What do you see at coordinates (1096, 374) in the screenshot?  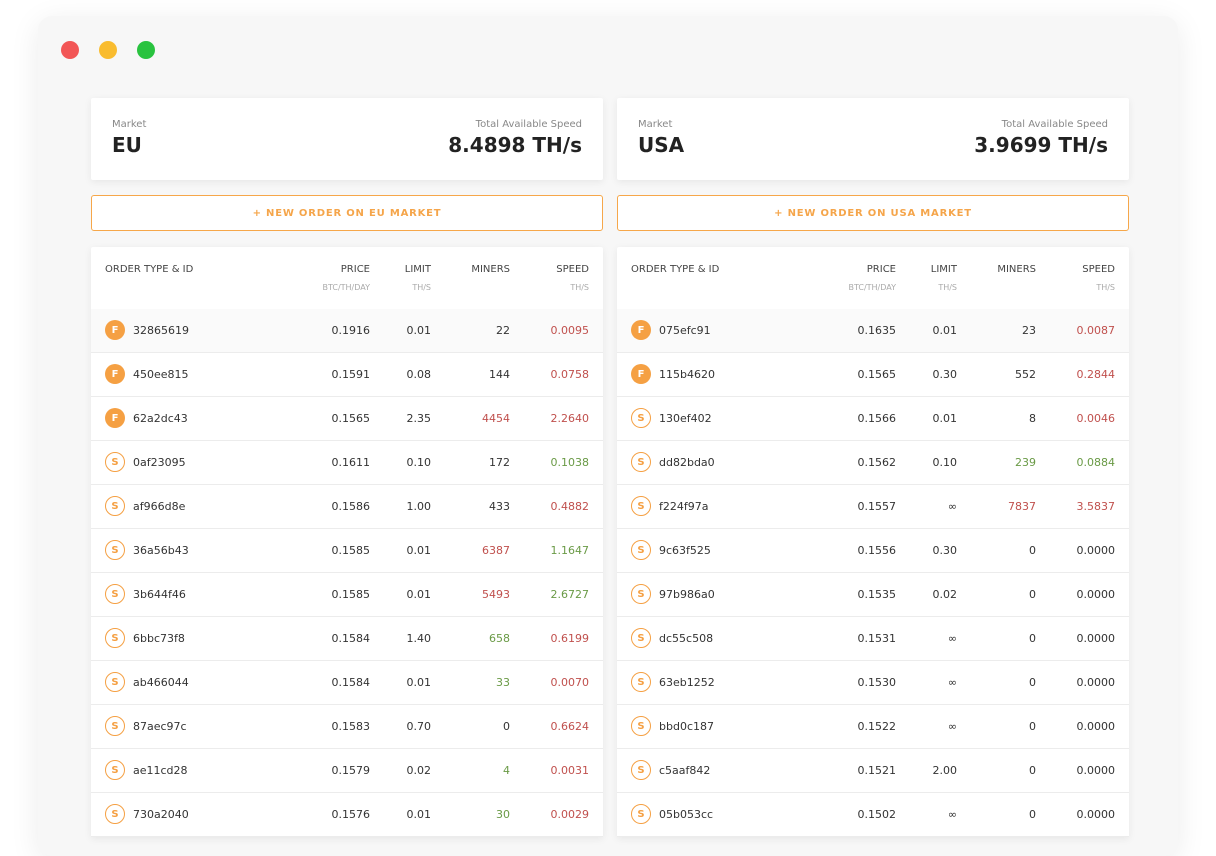 I see `order-speed: 0.2844` at bounding box center [1096, 374].